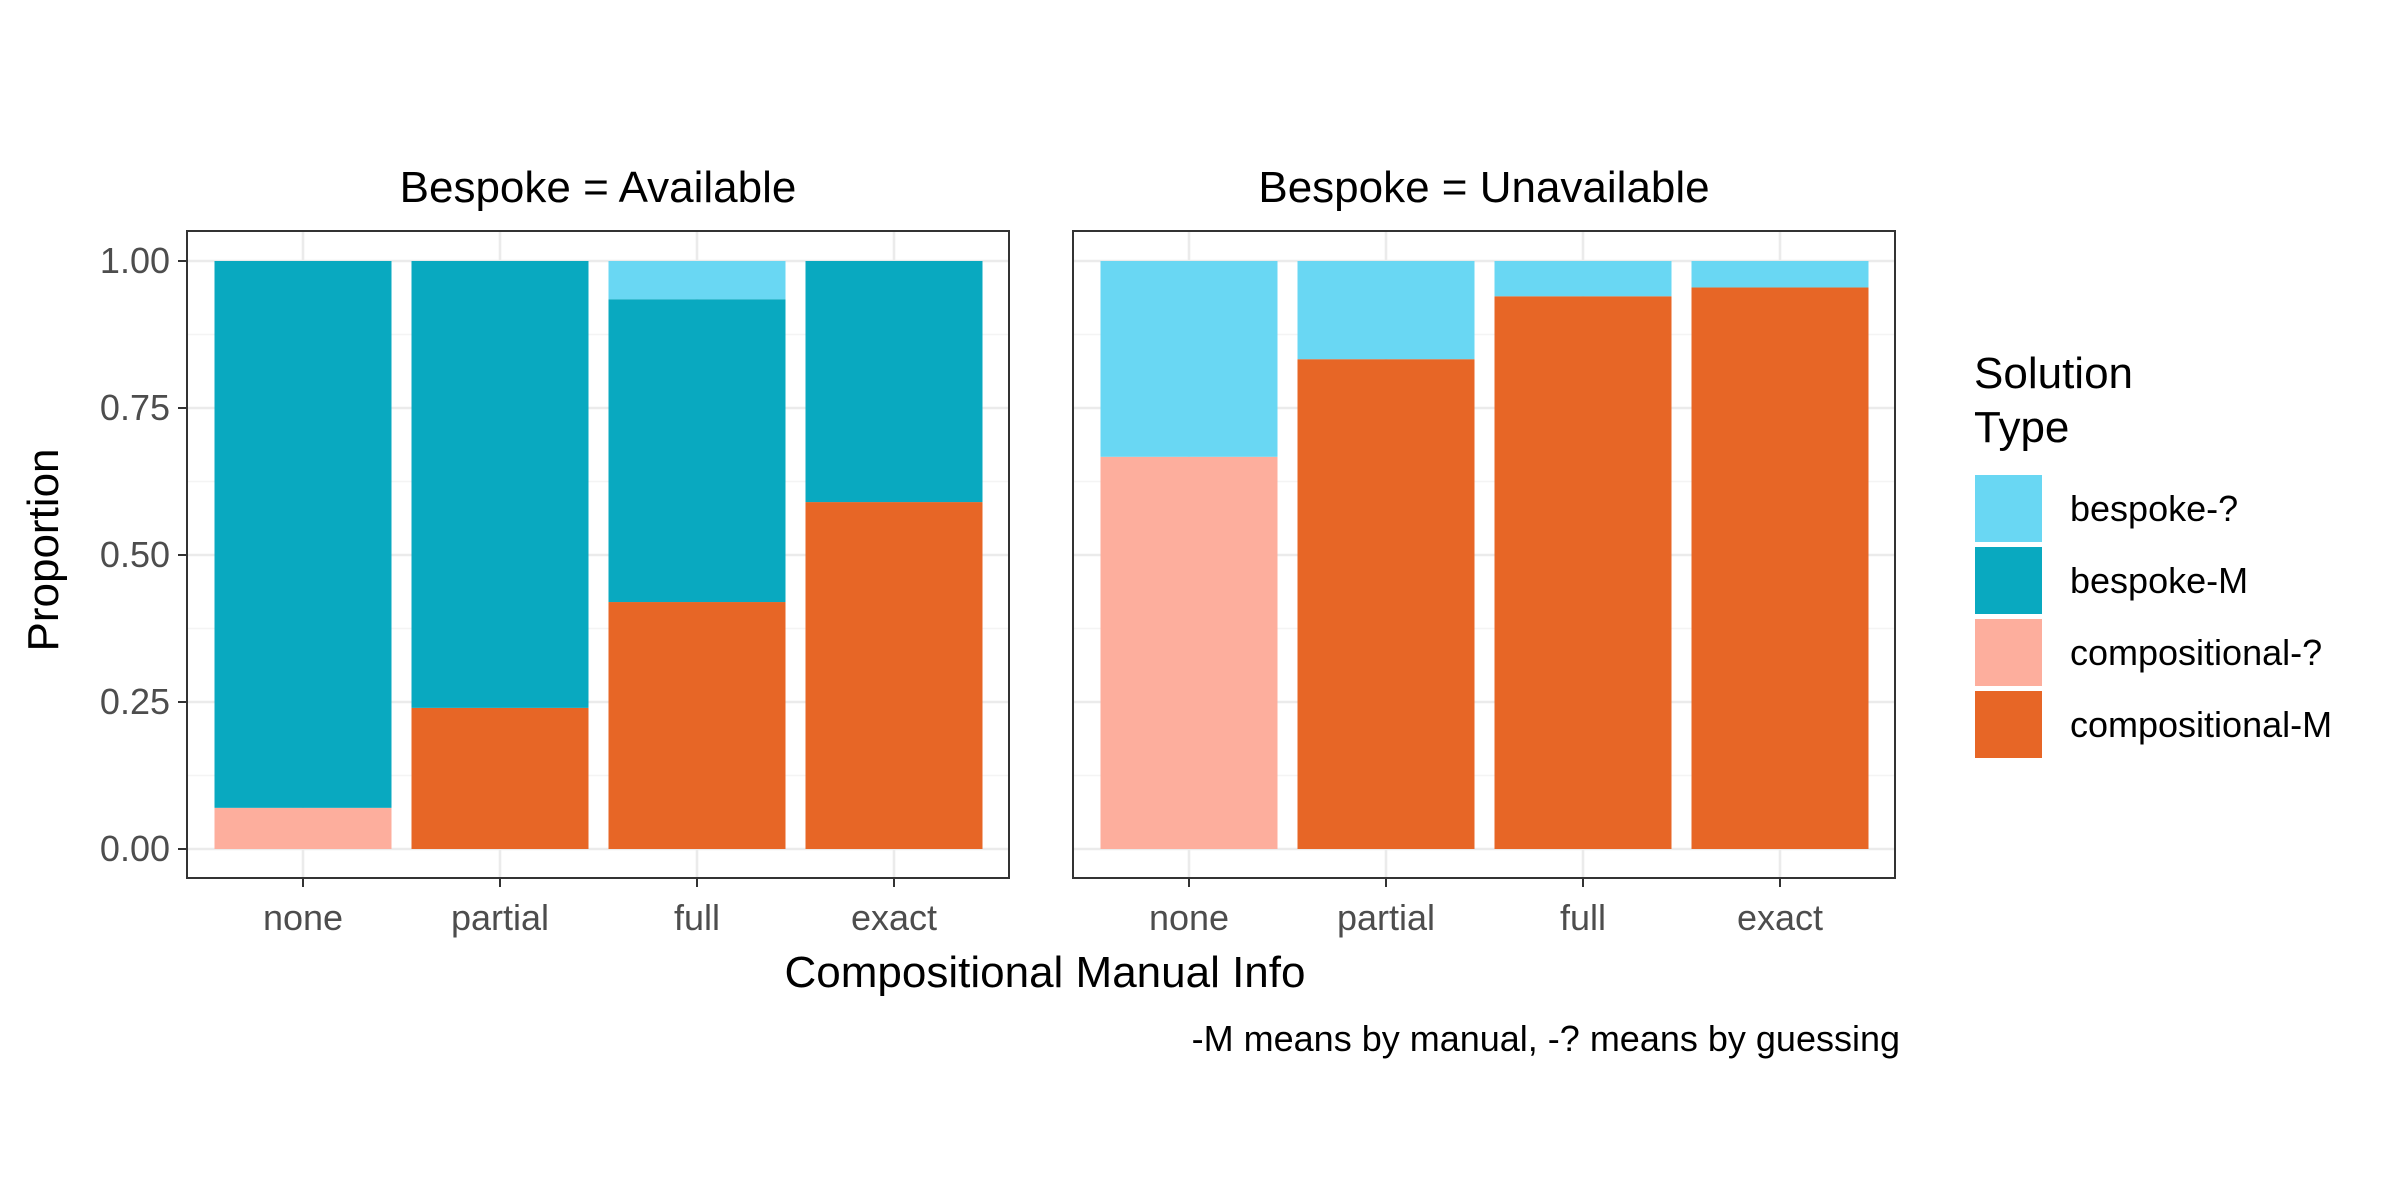 This screenshot has height=1200, width=2400. I want to click on legend-label: bespoke-?, so click(2154, 508).